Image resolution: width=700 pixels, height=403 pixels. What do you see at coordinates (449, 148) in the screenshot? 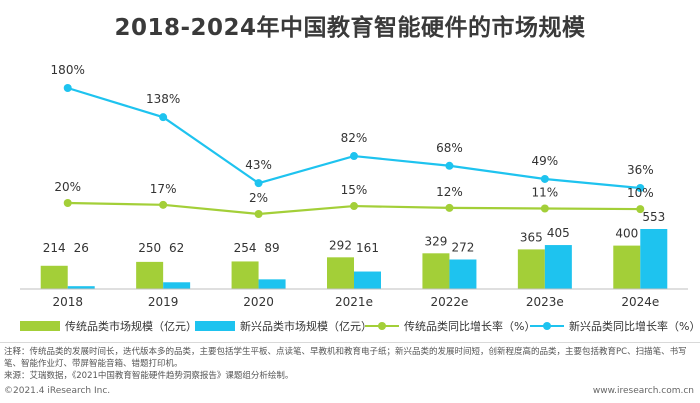
I see `point-value-label: 68%` at bounding box center [449, 148].